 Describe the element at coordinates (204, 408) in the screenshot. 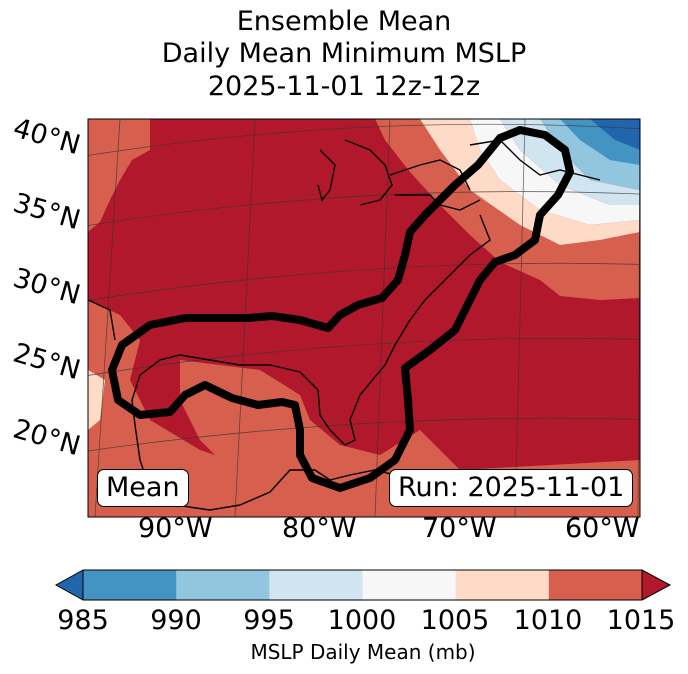

I see `mslp-field-1010-southwest` at that location.